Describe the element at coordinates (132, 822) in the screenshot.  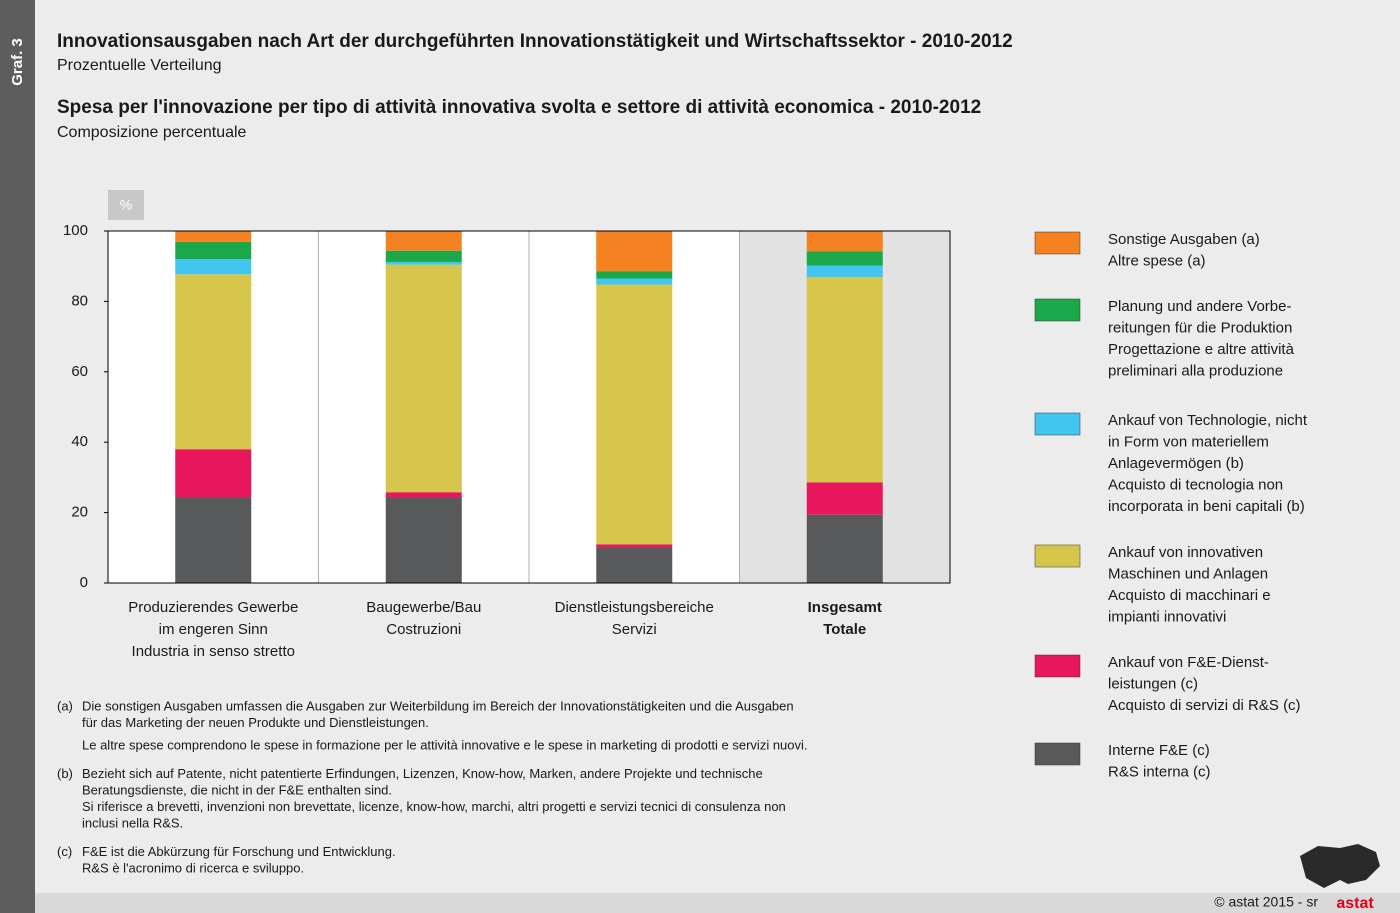
I see `note-text: inclusi nella R&S.` at that location.